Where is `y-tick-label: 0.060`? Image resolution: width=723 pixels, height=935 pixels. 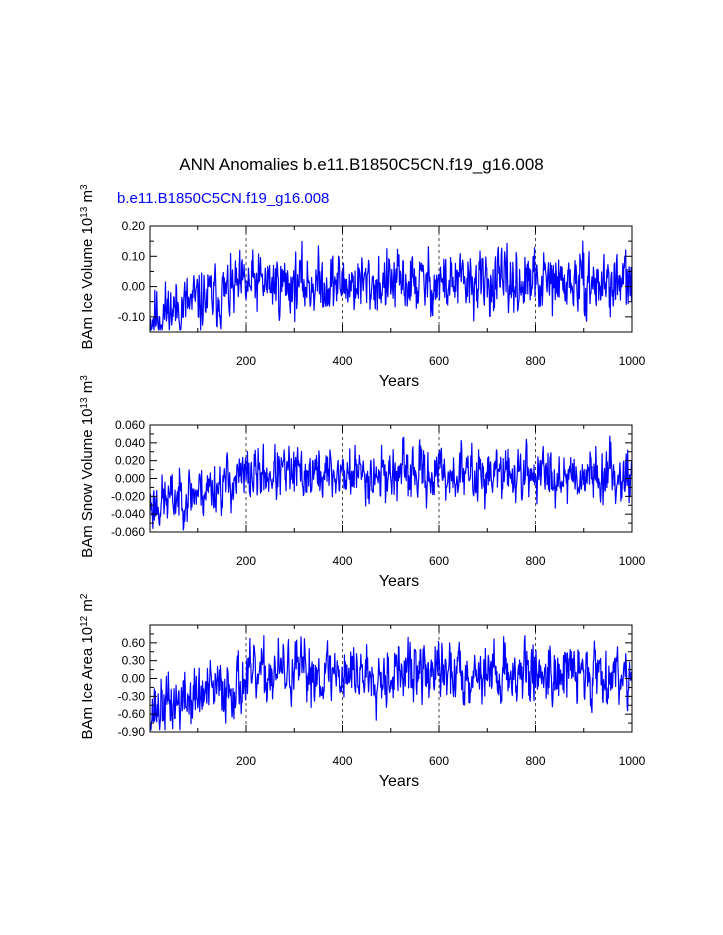 y-tick-label: 0.060 is located at coordinates (130, 425).